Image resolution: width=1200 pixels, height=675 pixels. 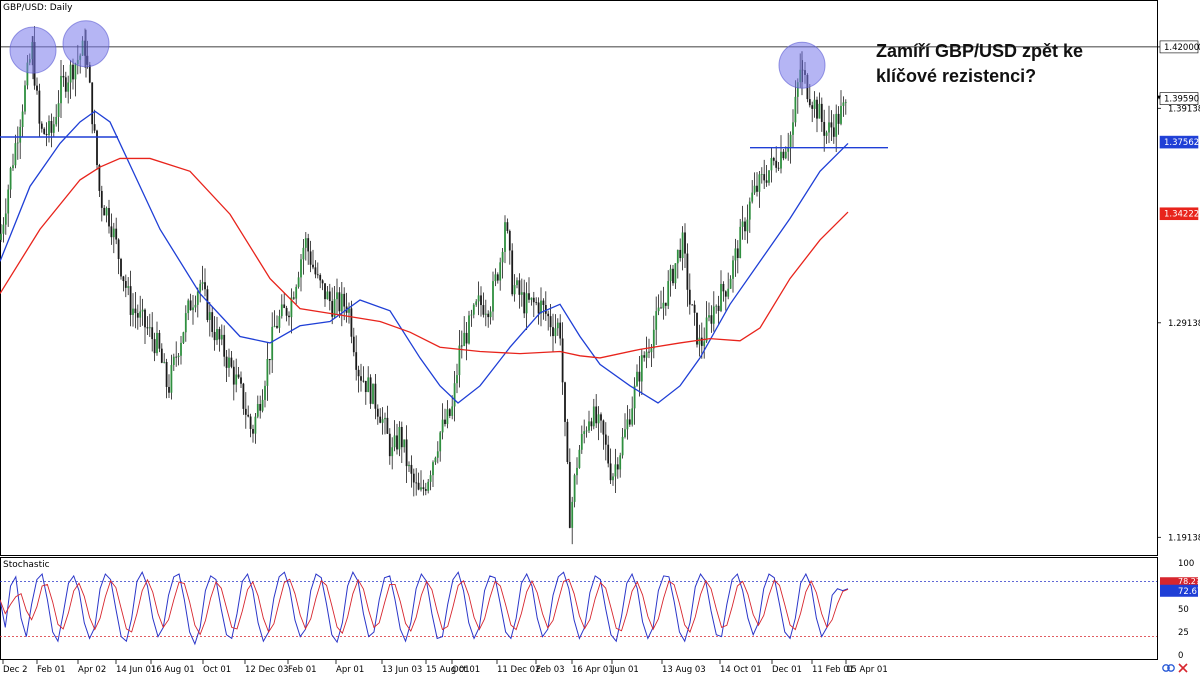 I want to click on date-tick-label: Oct 01, so click(x=466, y=670).